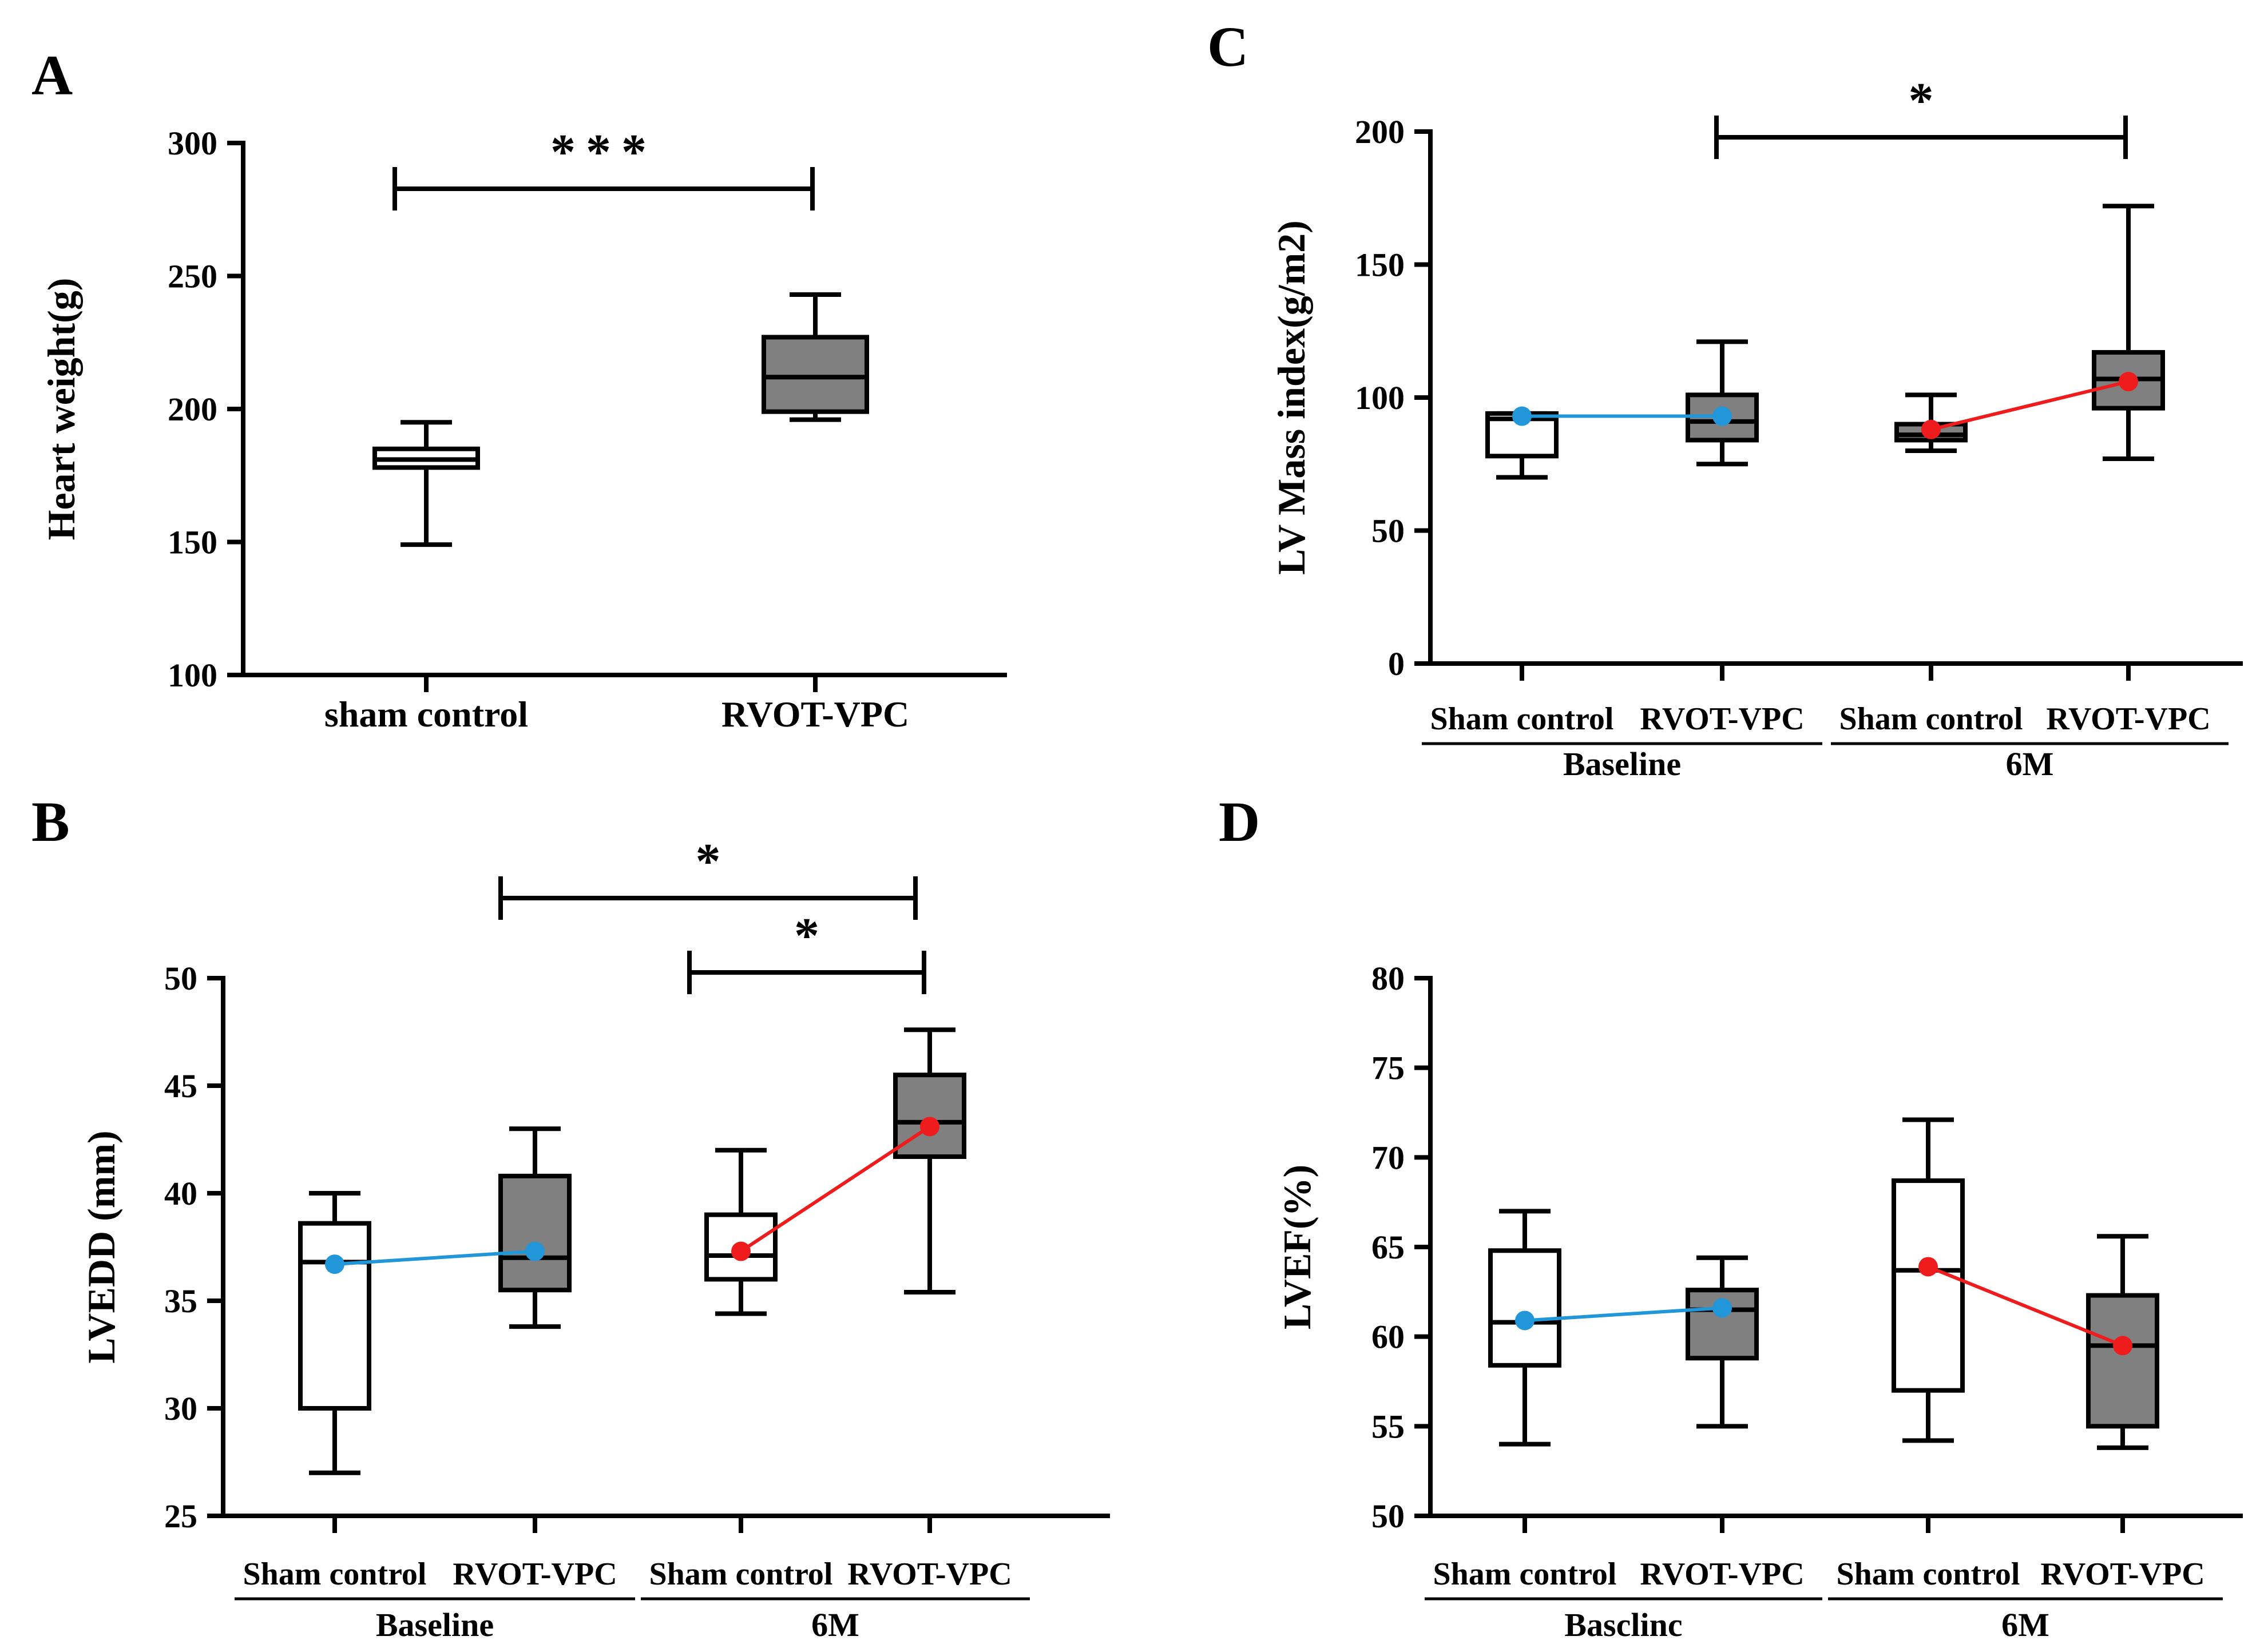 The width and height of the screenshot is (2260, 1652). I want to click on panel-letter: D, so click(1239, 821).